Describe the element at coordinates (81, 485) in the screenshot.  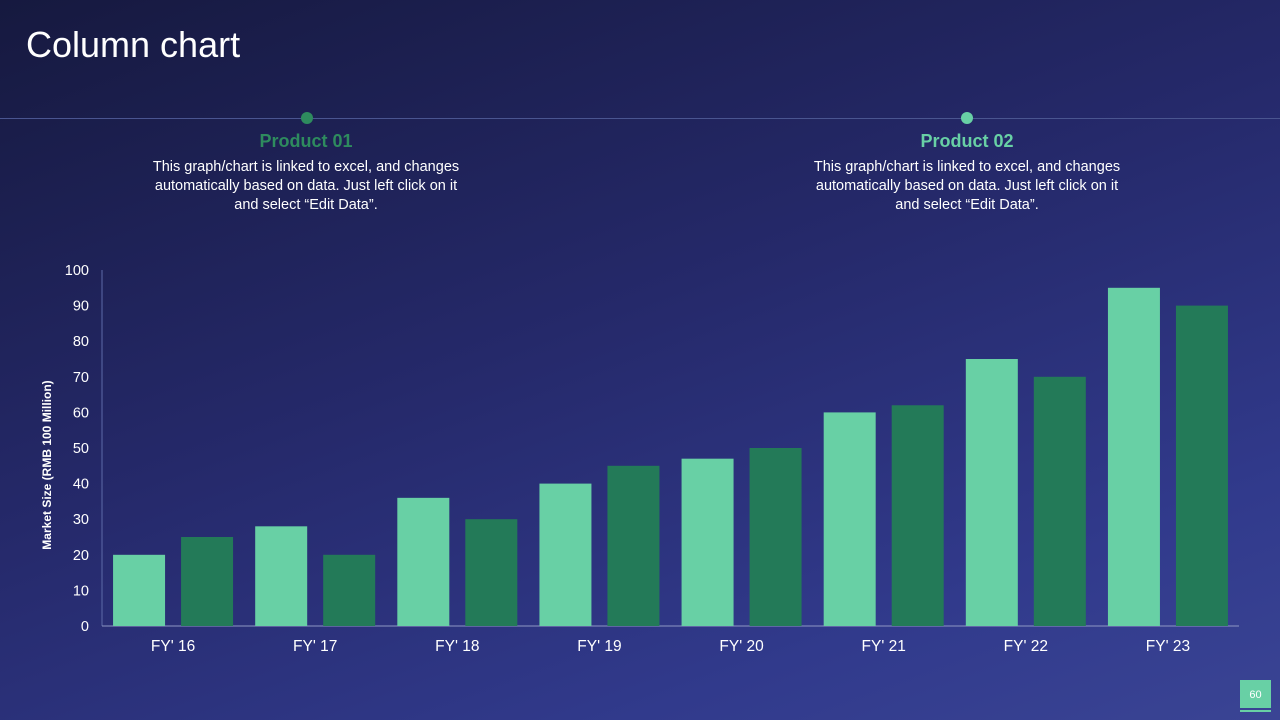
I see `y-tick-label: 40` at that location.